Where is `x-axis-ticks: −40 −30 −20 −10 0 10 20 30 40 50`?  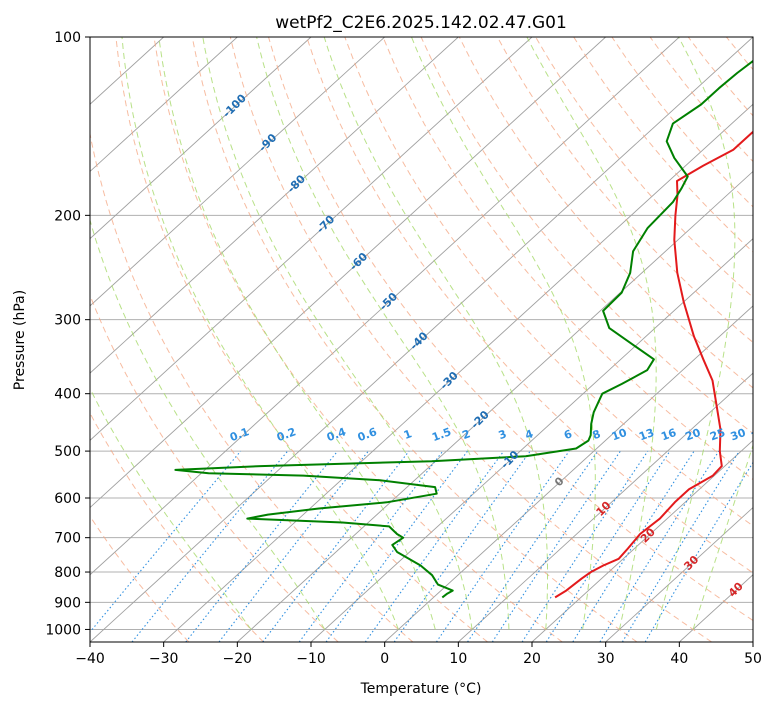 x-axis-ticks: −40 −30 −20 −10 0 10 20 30 40 50 is located at coordinates (418, 654).